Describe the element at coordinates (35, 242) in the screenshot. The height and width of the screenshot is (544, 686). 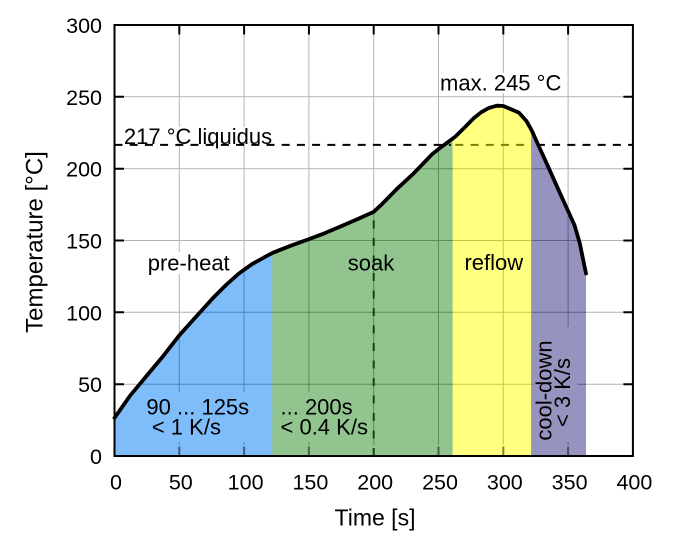
I see `svg-text: Temperature [°C]` at that location.